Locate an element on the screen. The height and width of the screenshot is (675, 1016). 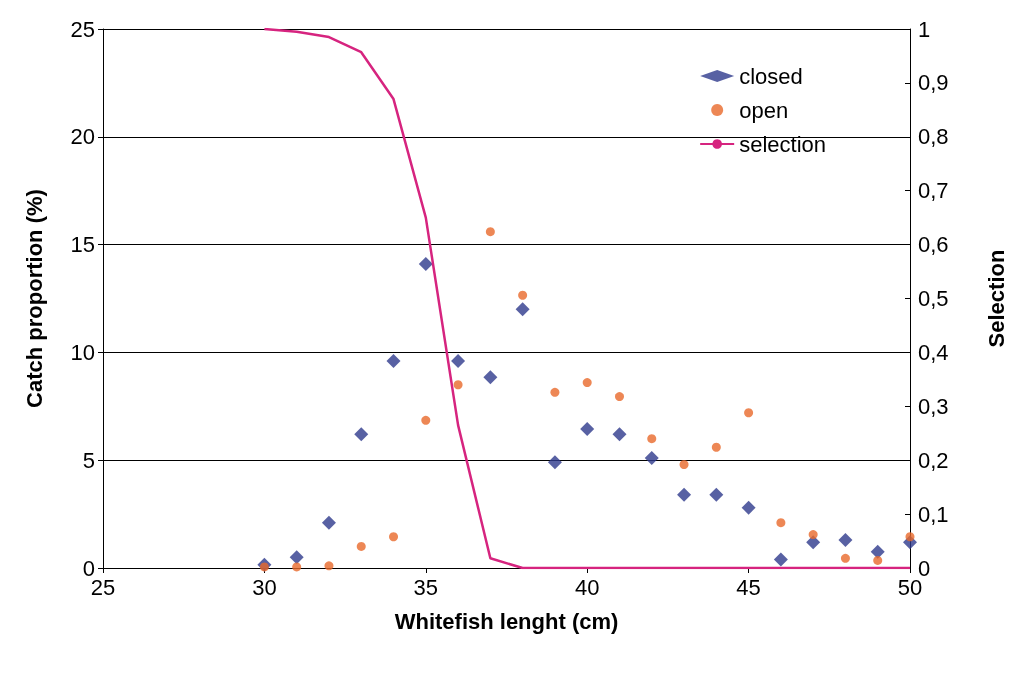
y-tick-label: 10 is located at coordinates (82, 352).